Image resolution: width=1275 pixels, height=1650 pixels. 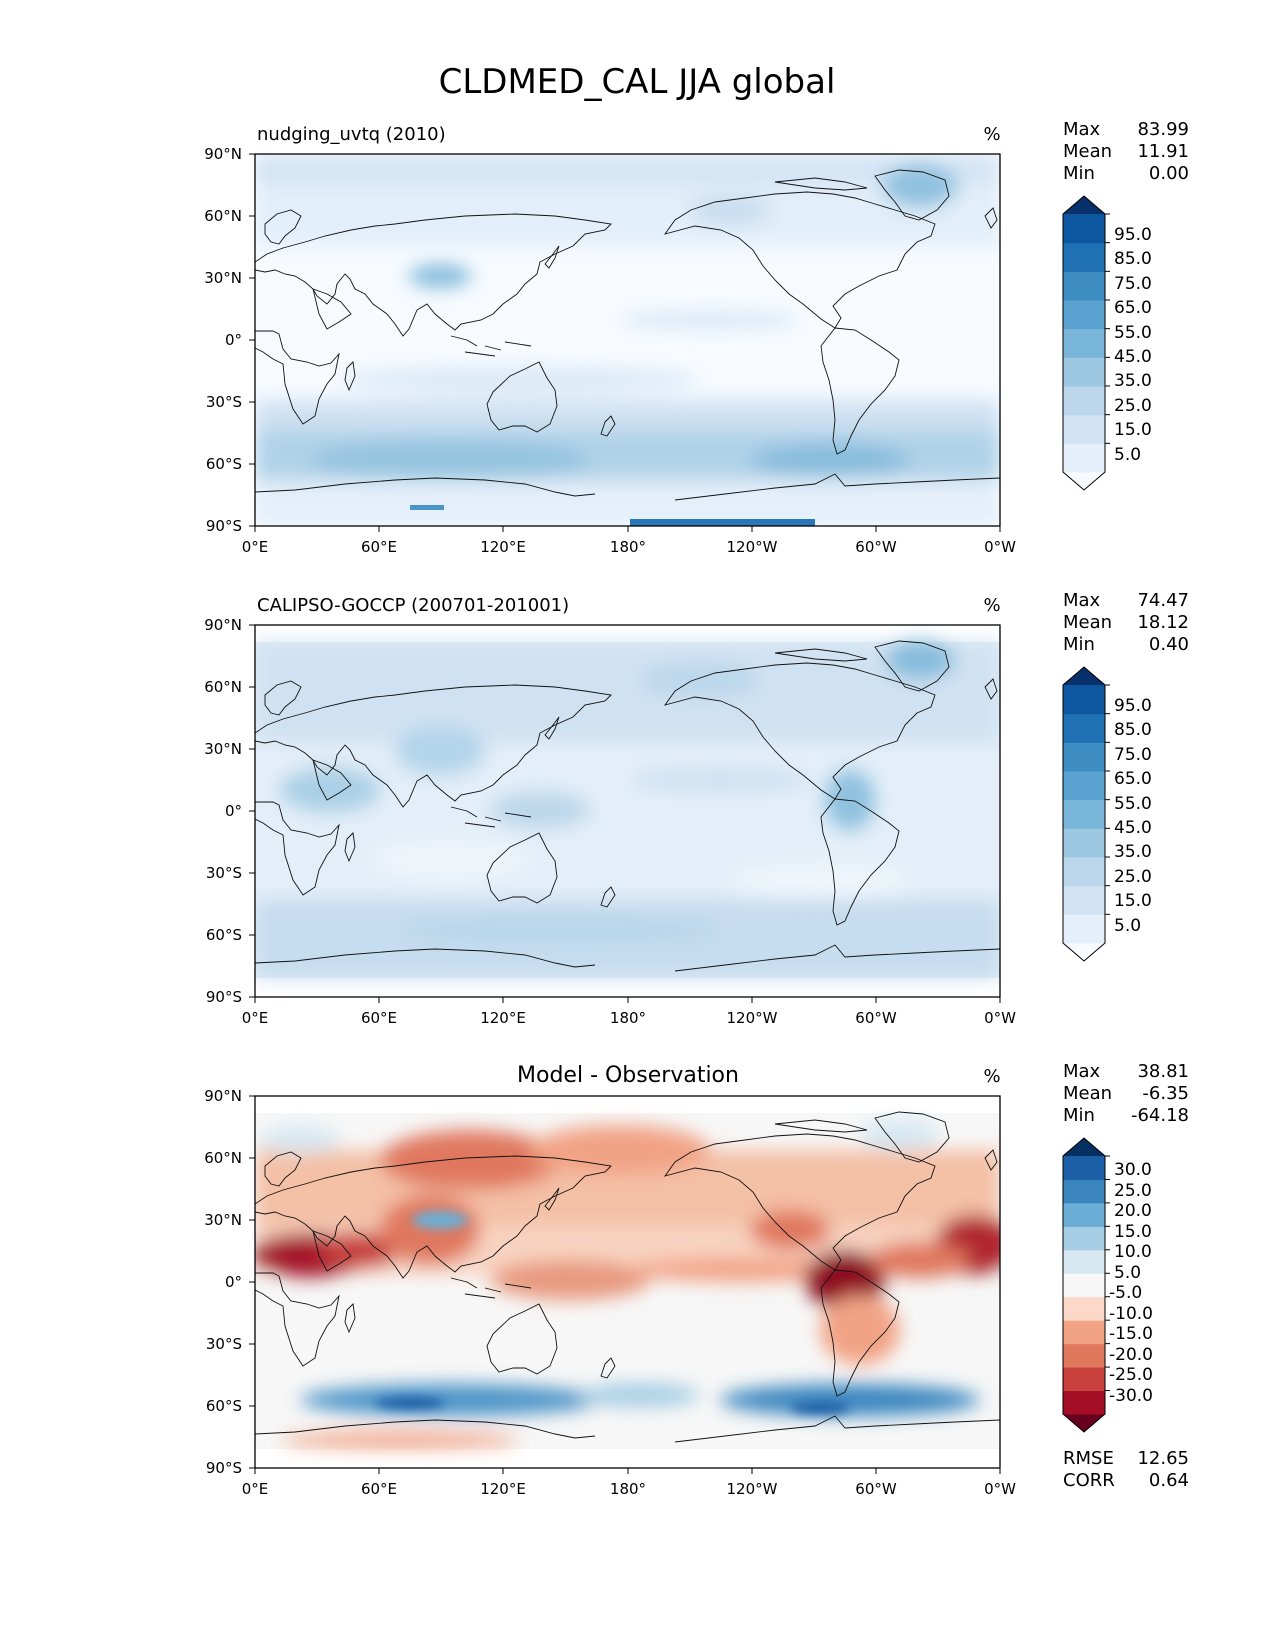 What do you see at coordinates (223, 749) in the screenshot?
I see `y-tick-label: 30°N` at bounding box center [223, 749].